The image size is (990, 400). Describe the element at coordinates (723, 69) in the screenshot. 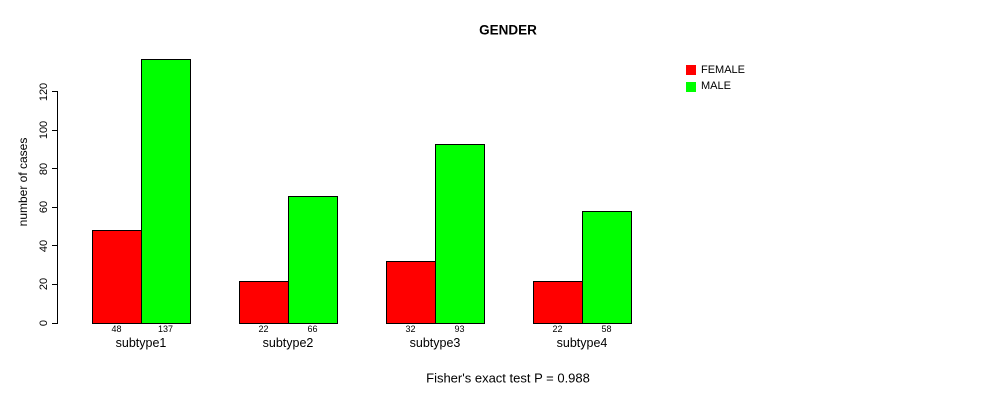

I see `legend-label-female: FEMALE` at that location.